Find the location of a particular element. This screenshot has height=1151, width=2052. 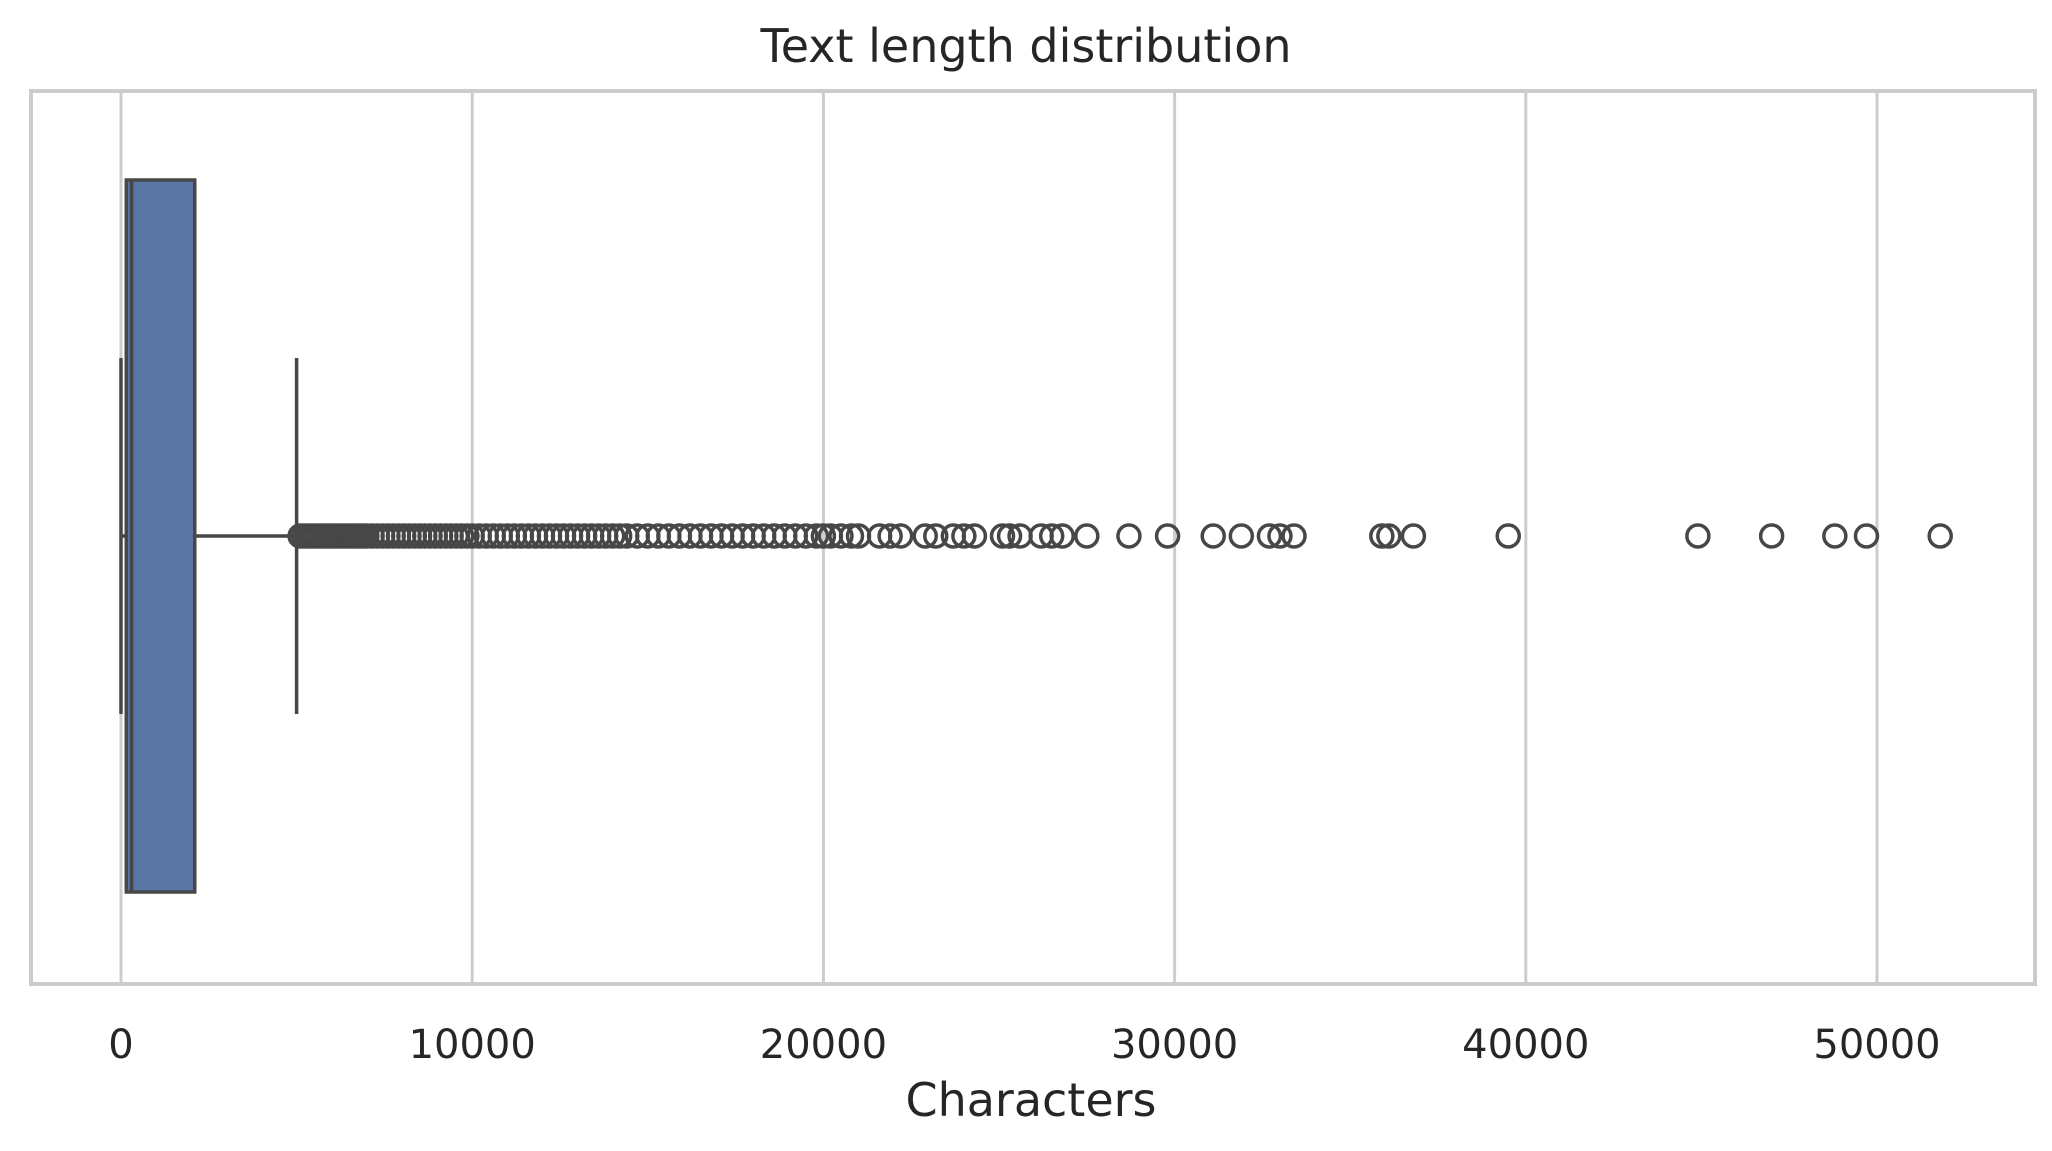

x-tick-label: 0 is located at coordinates (120, 1045).